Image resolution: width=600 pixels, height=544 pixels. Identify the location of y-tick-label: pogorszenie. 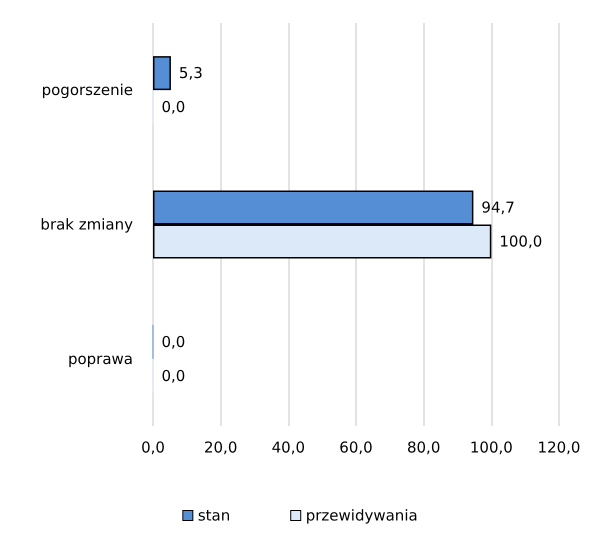
(87, 90).